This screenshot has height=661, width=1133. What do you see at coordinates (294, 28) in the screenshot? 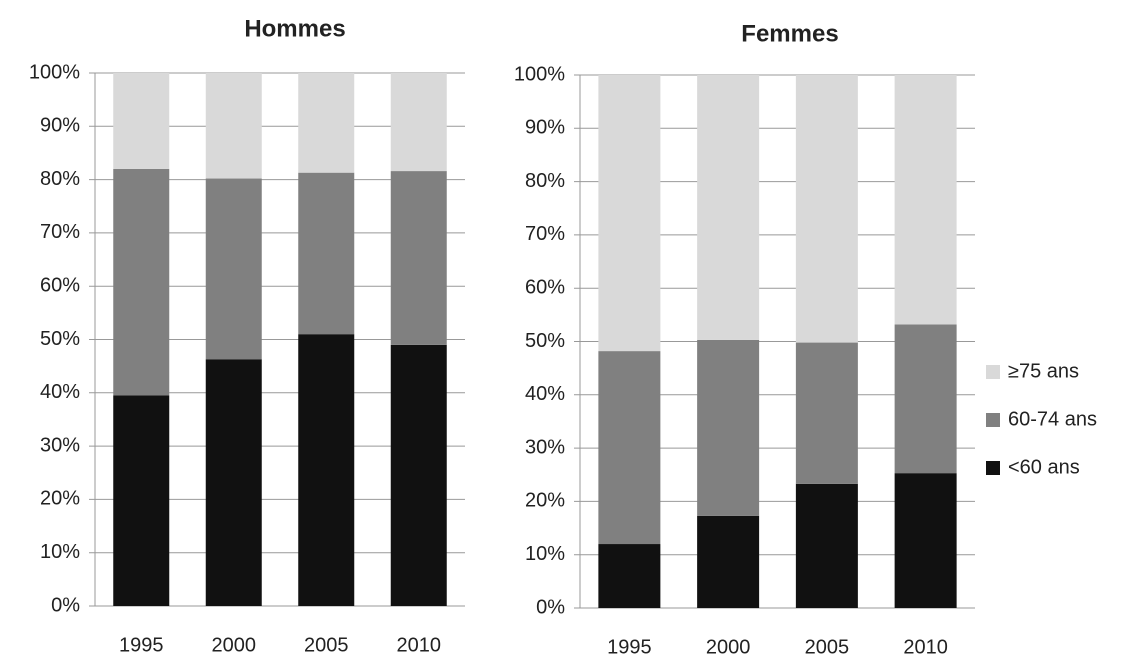
I see `chart-title: Hommes` at bounding box center [294, 28].